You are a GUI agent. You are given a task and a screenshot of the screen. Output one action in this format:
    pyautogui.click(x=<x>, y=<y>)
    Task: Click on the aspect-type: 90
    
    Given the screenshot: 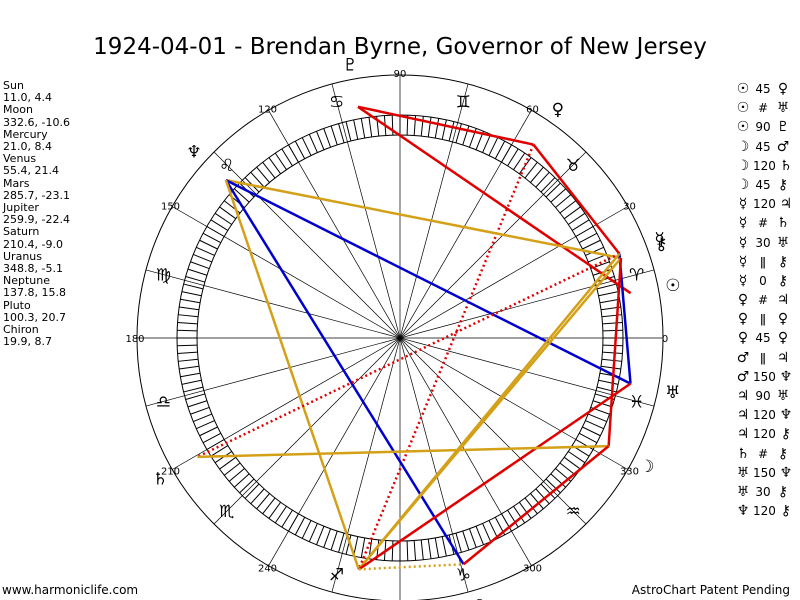 What is the action you would take?
    pyautogui.click(x=763, y=127)
    